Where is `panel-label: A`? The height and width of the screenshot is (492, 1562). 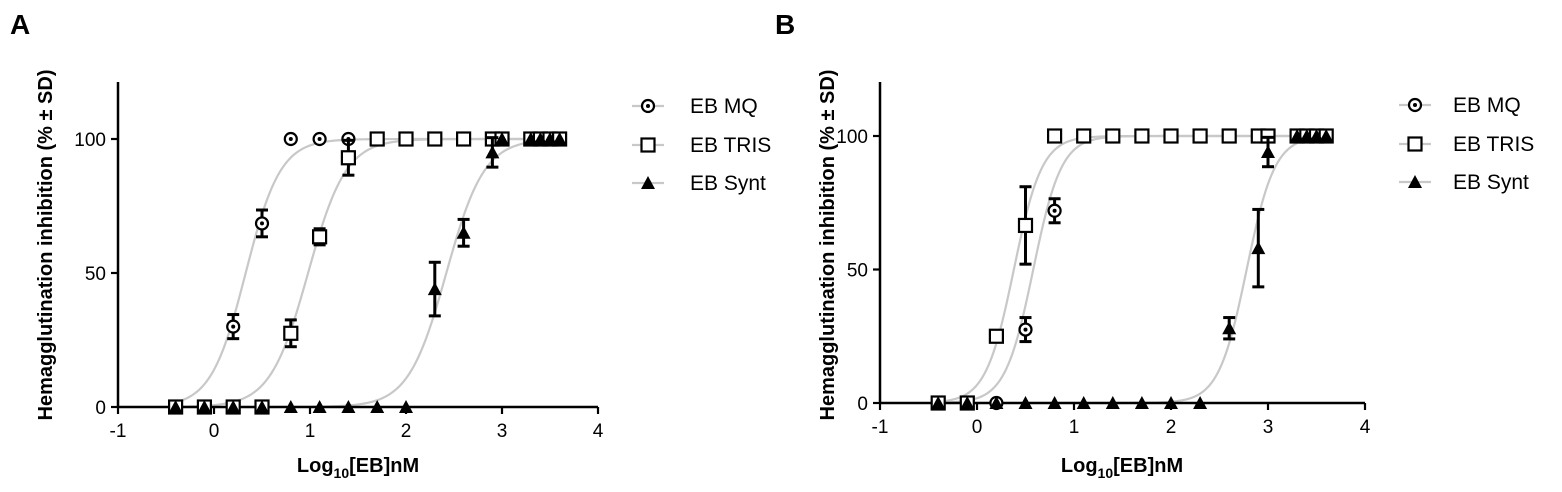 panel-label: A is located at coordinates (20, 24).